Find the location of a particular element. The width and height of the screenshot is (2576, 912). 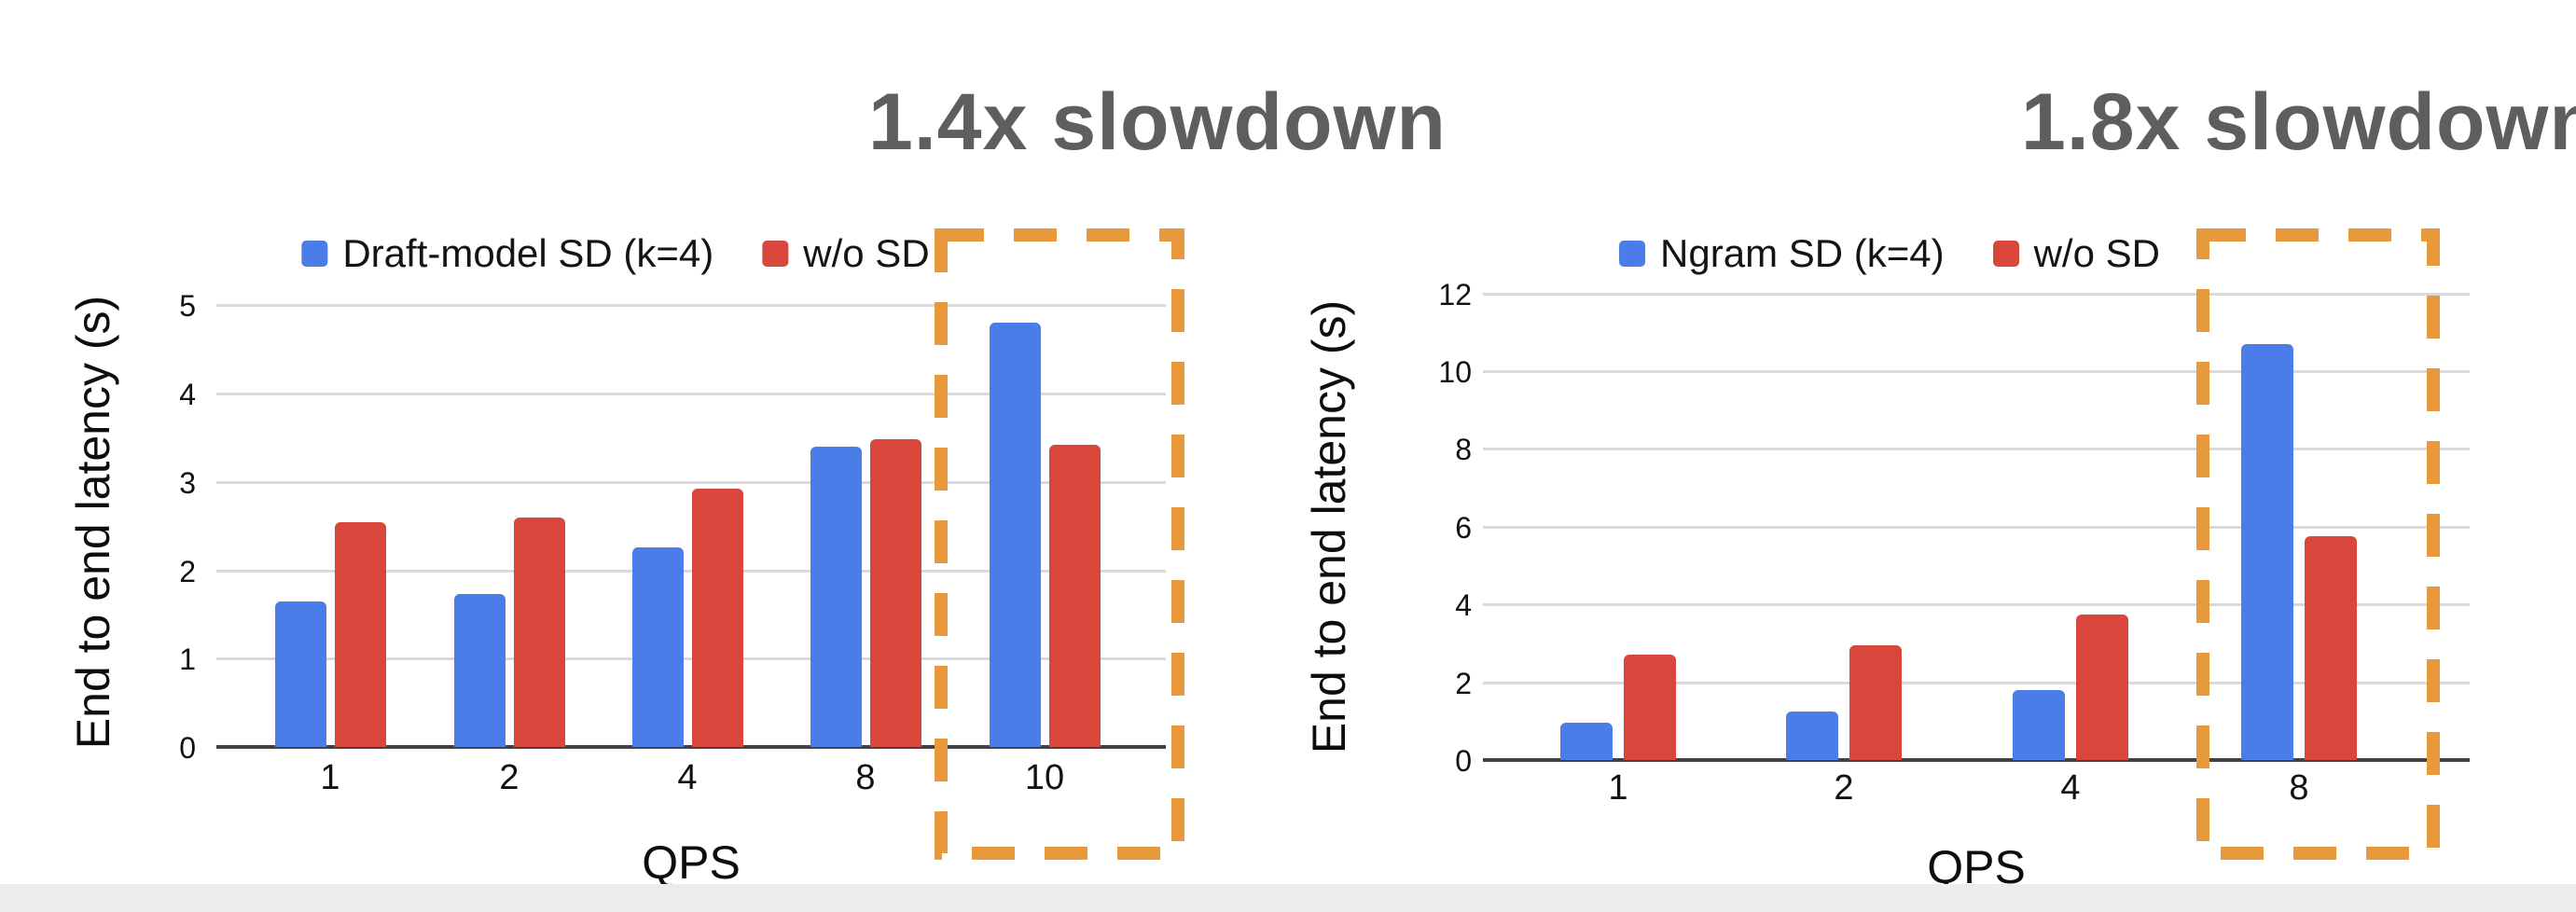

legend-item: Ngram SD (k=4) is located at coordinates (1782, 254).